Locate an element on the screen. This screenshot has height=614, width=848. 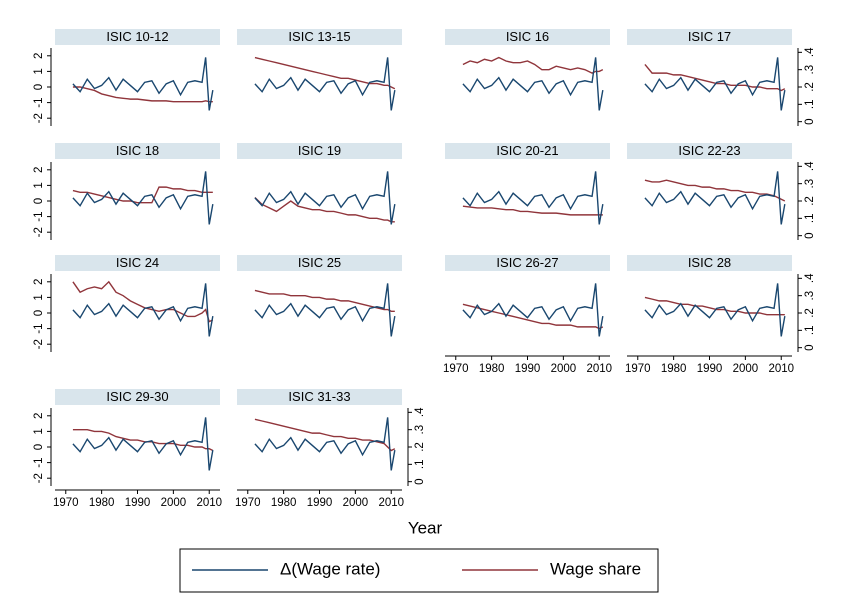
panel-title: ISIC 25 is located at coordinates (319, 262).